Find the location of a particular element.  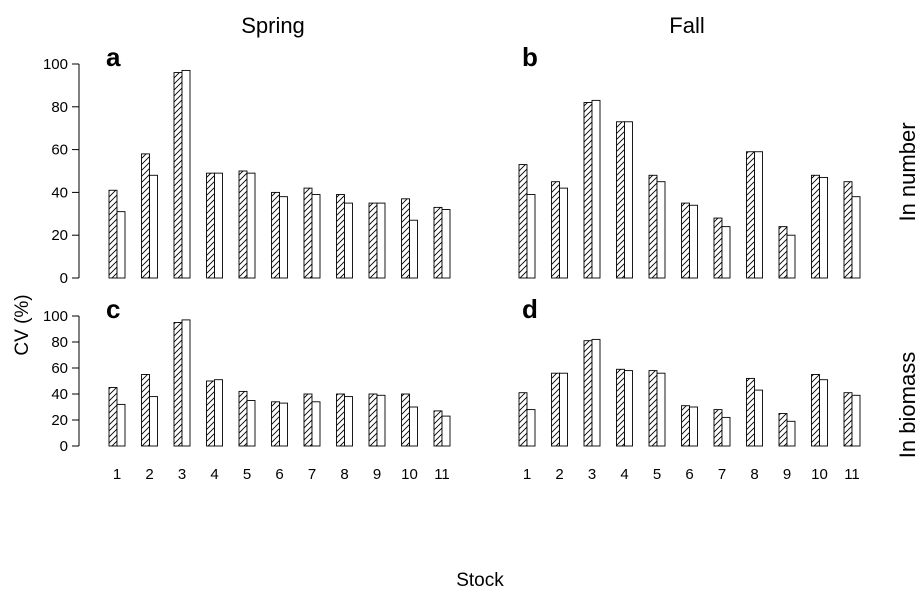

panel-d: d 1 2 3 4 5 6 7 8 9 10 11 is located at coordinates (689, 388).